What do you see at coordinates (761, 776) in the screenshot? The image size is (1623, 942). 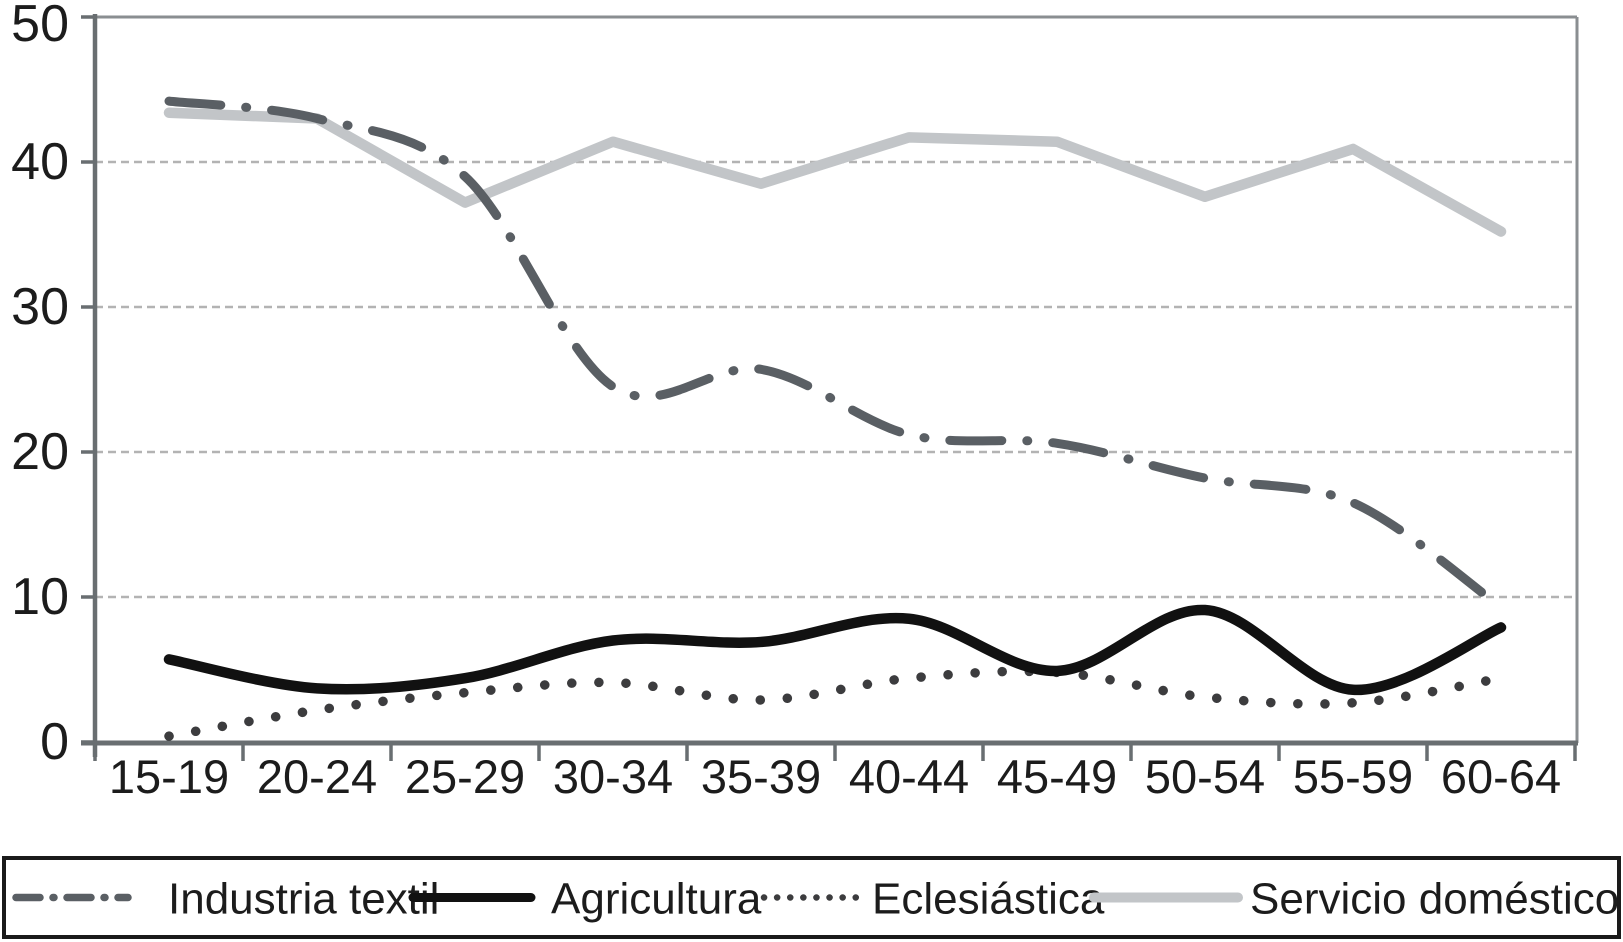 I see `x-category-label: 35-39` at bounding box center [761, 776].